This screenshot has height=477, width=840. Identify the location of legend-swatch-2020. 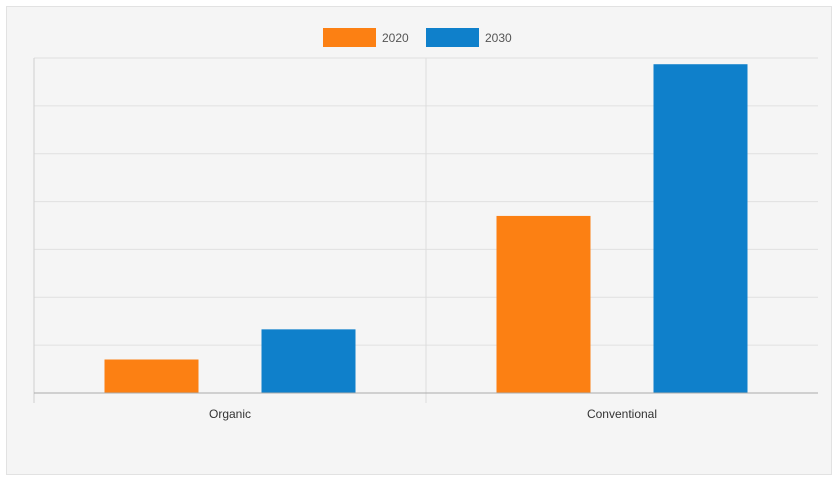
(349, 37).